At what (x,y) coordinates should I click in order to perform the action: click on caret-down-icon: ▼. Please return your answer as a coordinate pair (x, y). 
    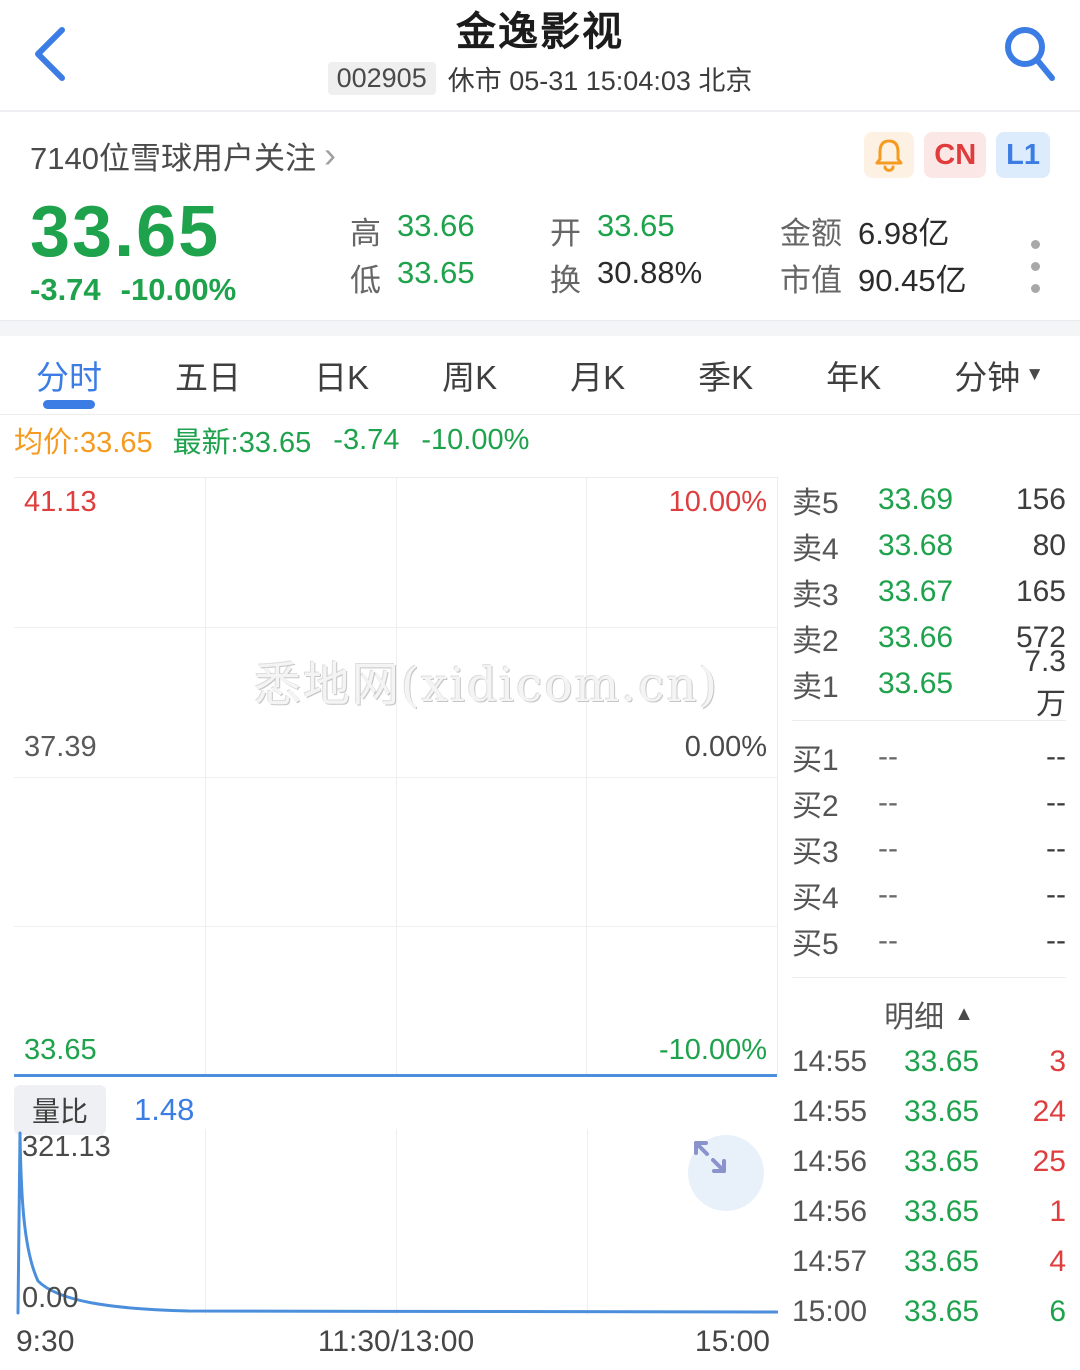
    Looking at the image, I should click on (1034, 374).